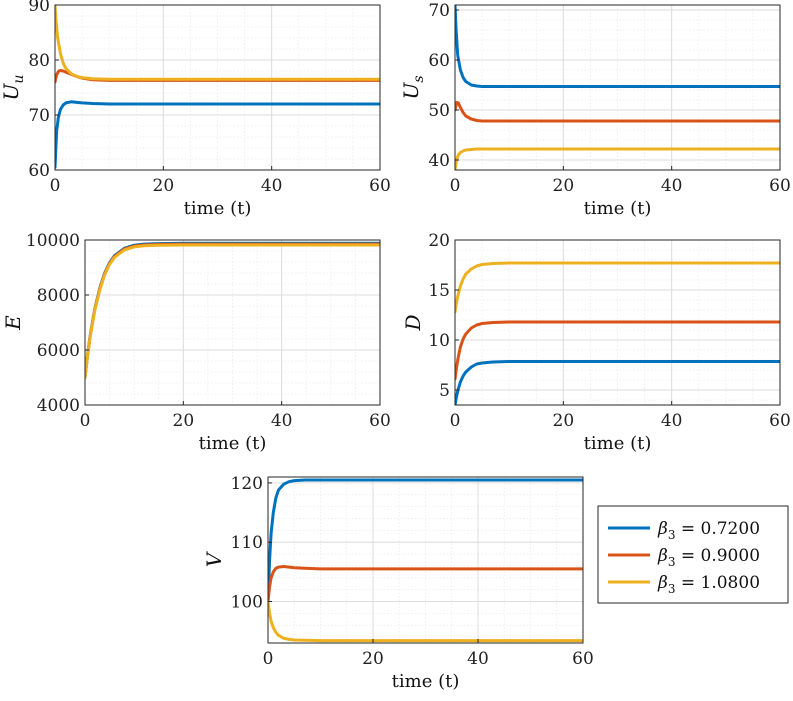  I want to click on y-tick-label: 20, so click(439, 241).